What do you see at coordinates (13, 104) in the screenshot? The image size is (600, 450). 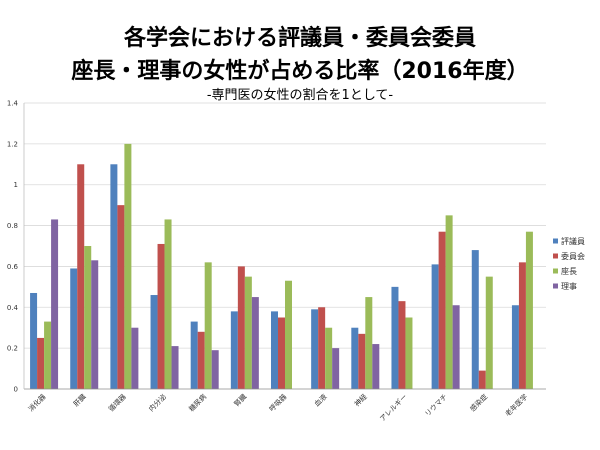 I see `y-tick-label: 1.4` at bounding box center [13, 104].